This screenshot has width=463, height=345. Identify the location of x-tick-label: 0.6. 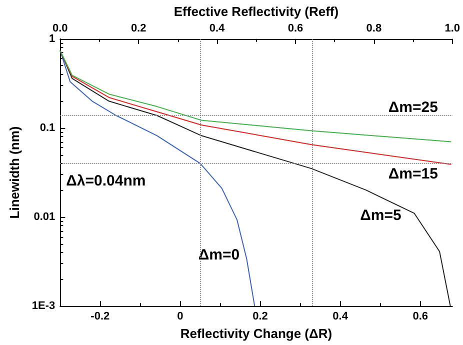
(420, 316).